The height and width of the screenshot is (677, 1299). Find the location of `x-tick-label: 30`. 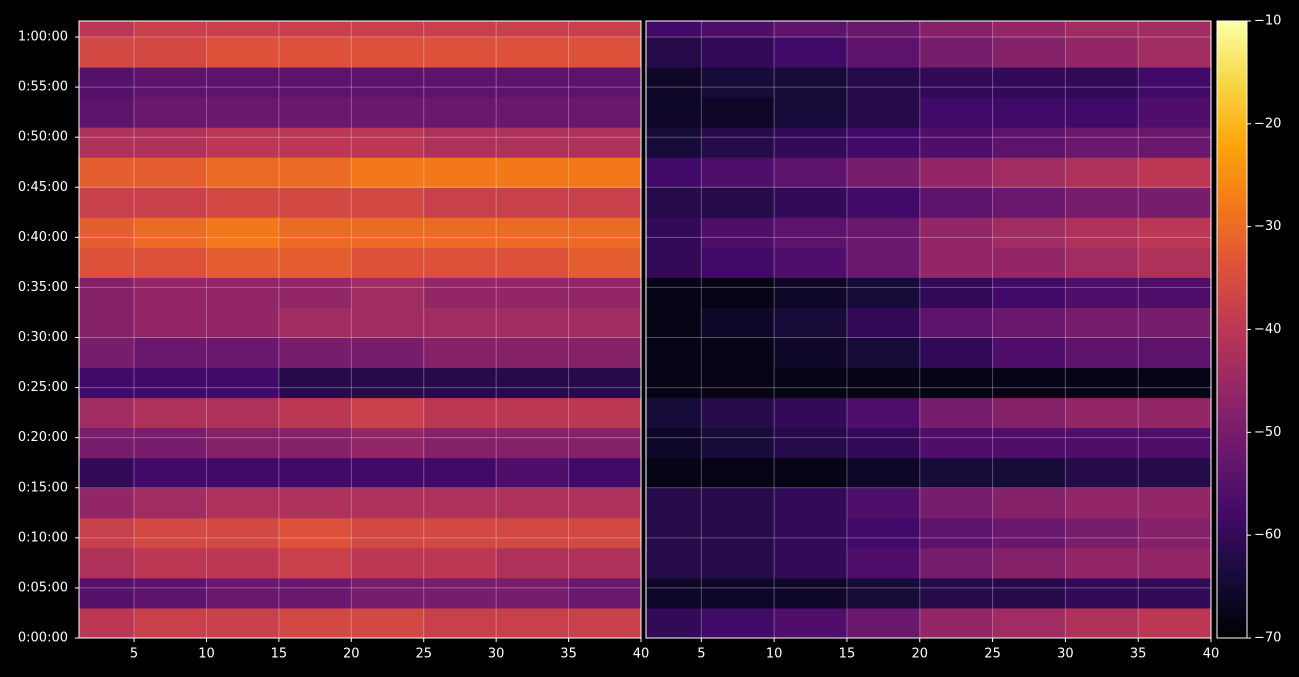

x-tick-label: 30 is located at coordinates (1065, 654).